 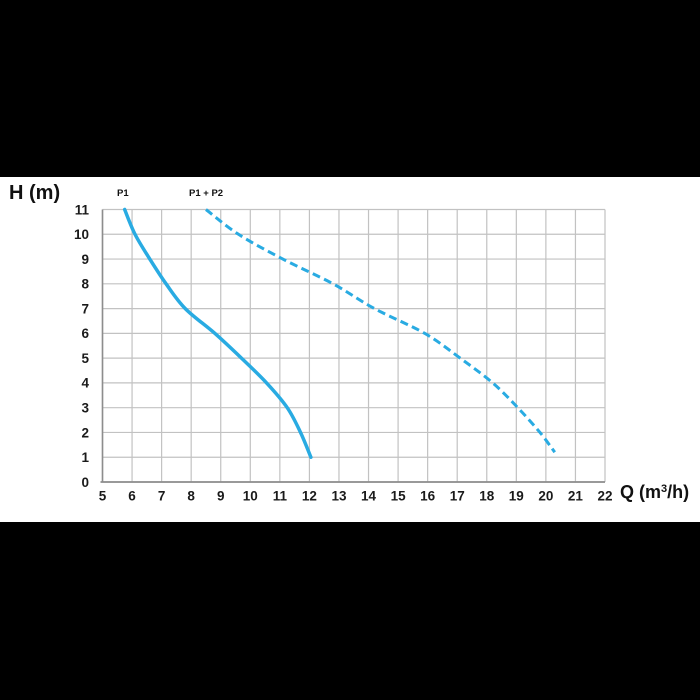 What do you see at coordinates (641, 492) in the screenshot?
I see `x-axis-title-prefix: Q (m` at bounding box center [641, 492].